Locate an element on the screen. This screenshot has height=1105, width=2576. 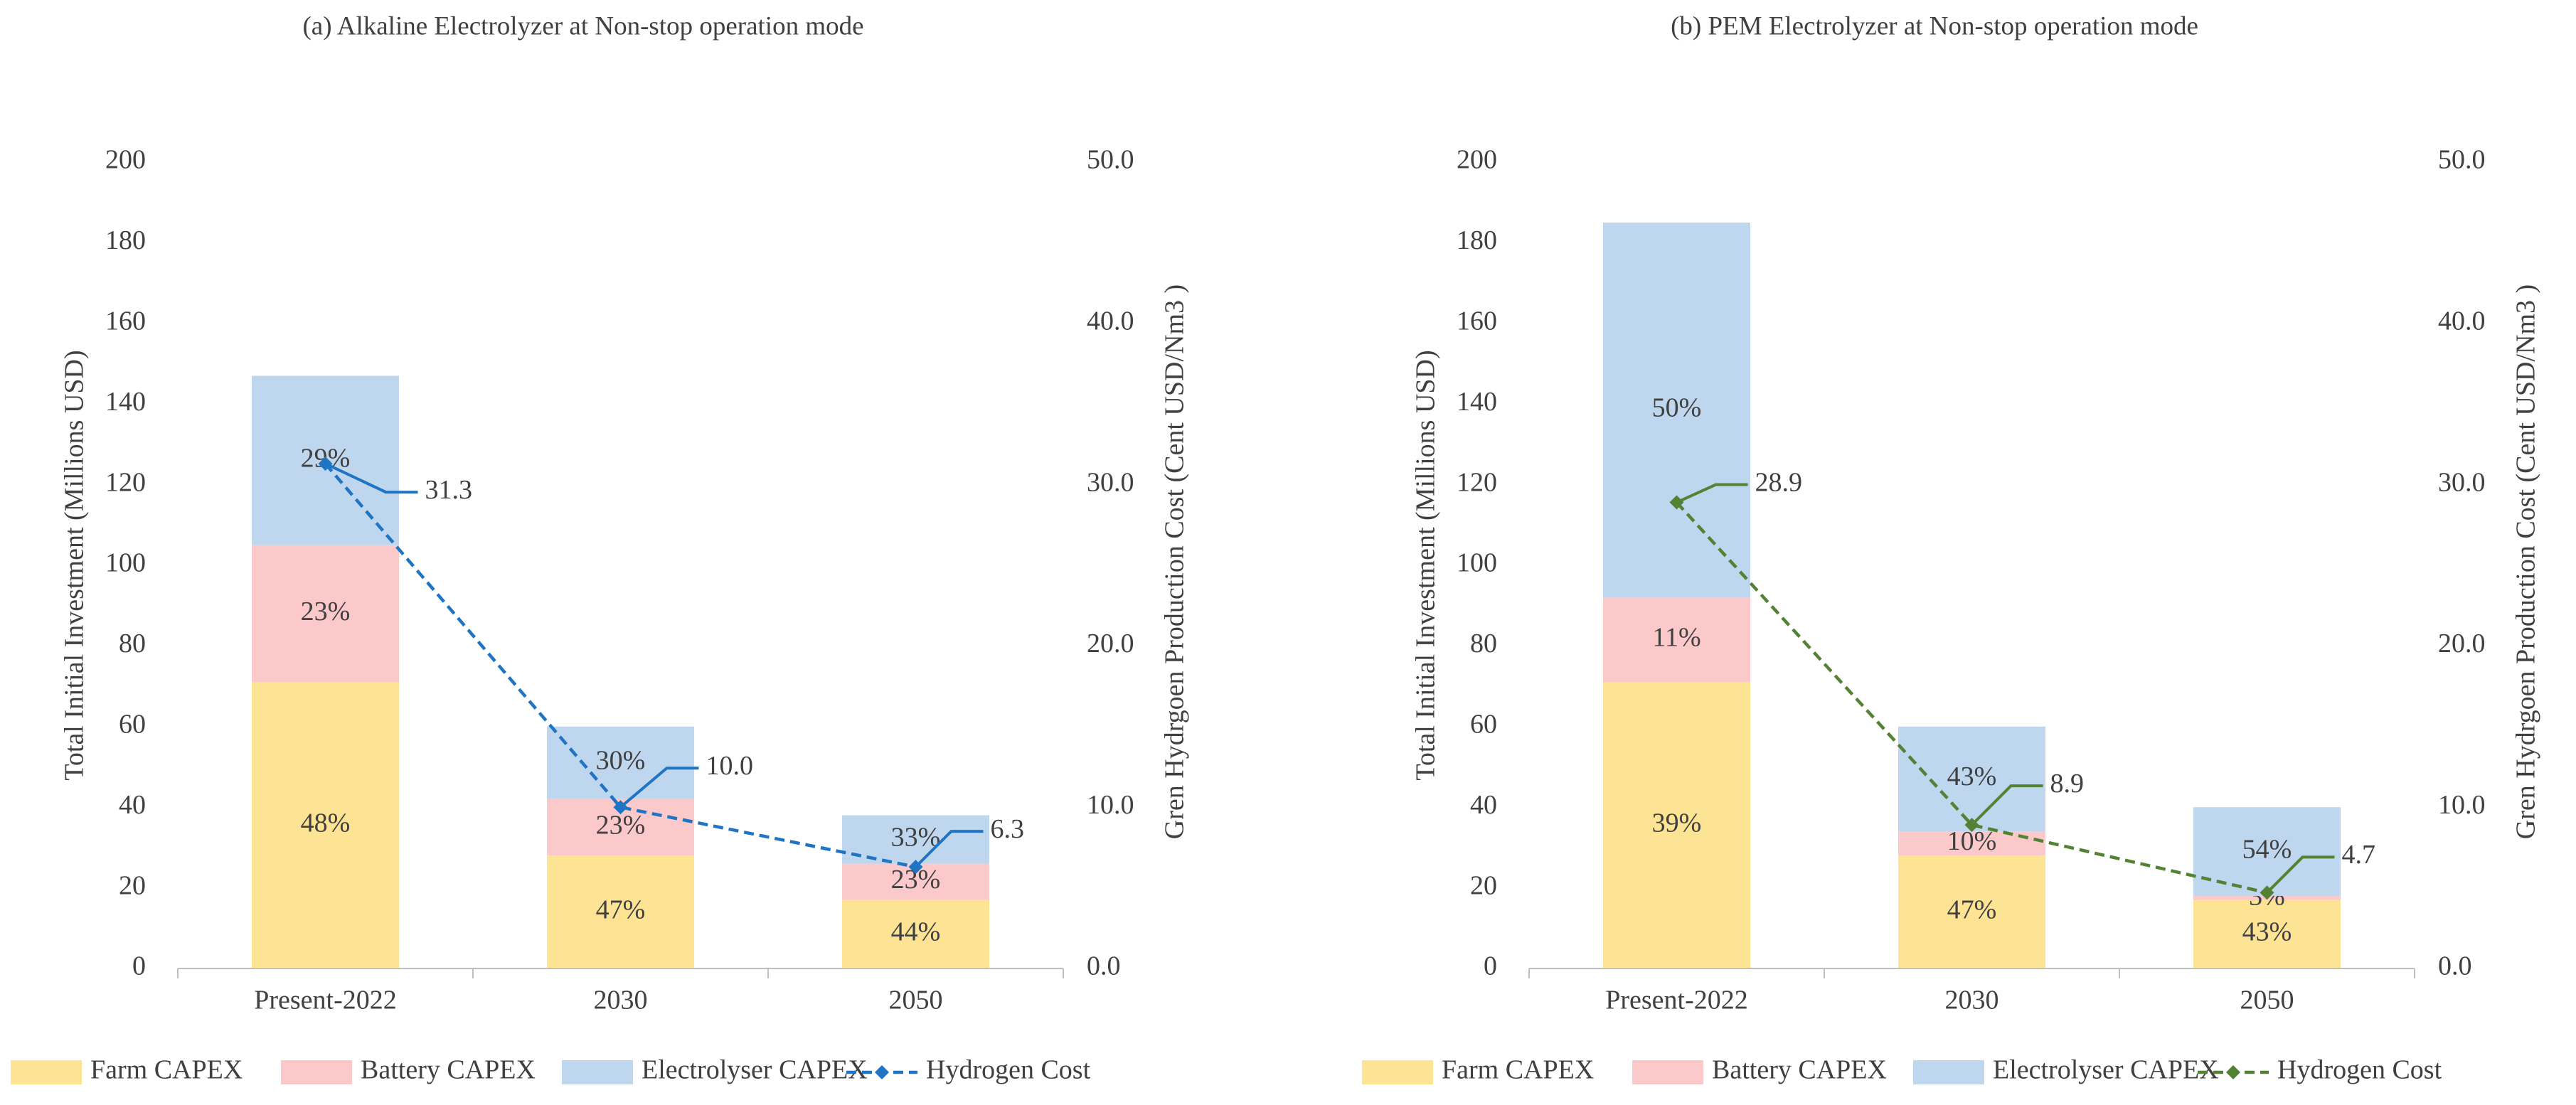
bar-data-label: 11% is located at coordinates (1676, 638).